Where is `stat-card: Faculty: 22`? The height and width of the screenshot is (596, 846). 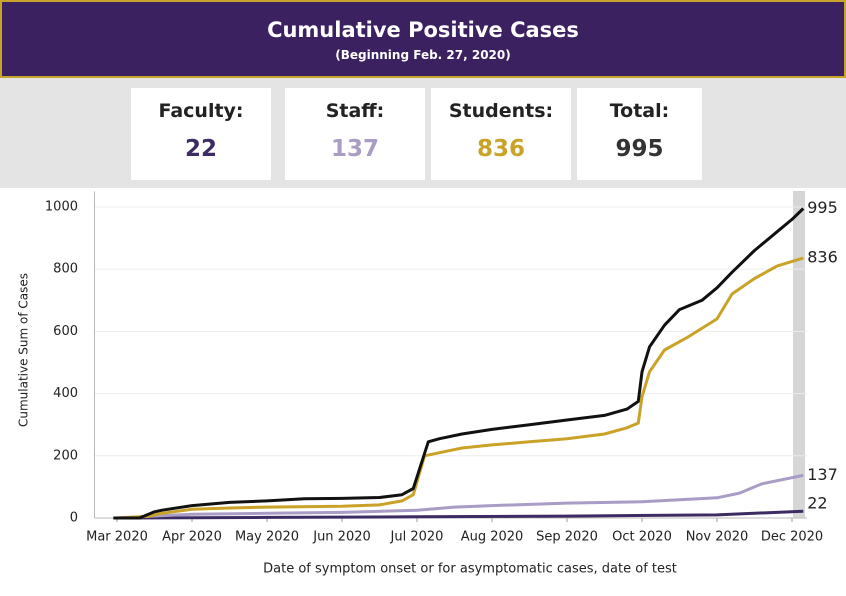
stat-card: Faculty: 22 is located at coordinates (201, 134).